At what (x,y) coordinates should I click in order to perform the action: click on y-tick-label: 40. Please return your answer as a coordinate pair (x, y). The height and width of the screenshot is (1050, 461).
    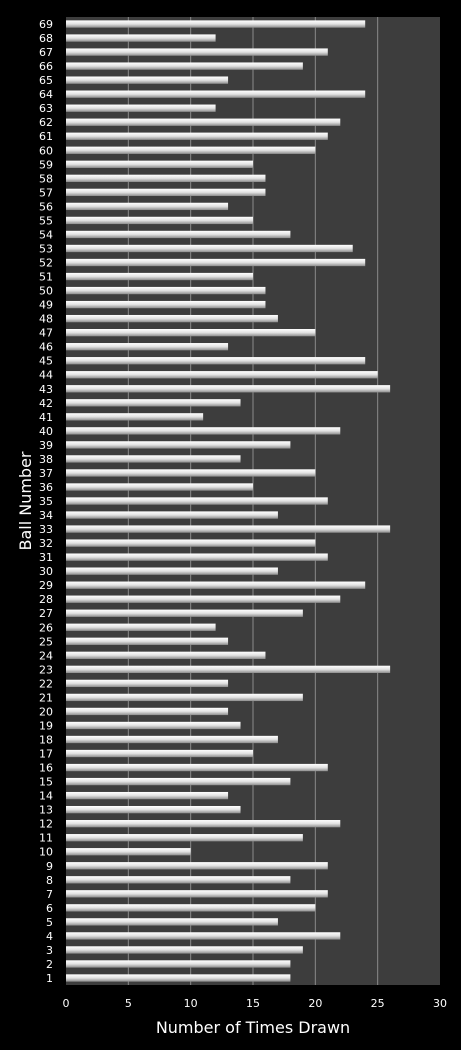
    Looking at the image, I should click on (46, 431).